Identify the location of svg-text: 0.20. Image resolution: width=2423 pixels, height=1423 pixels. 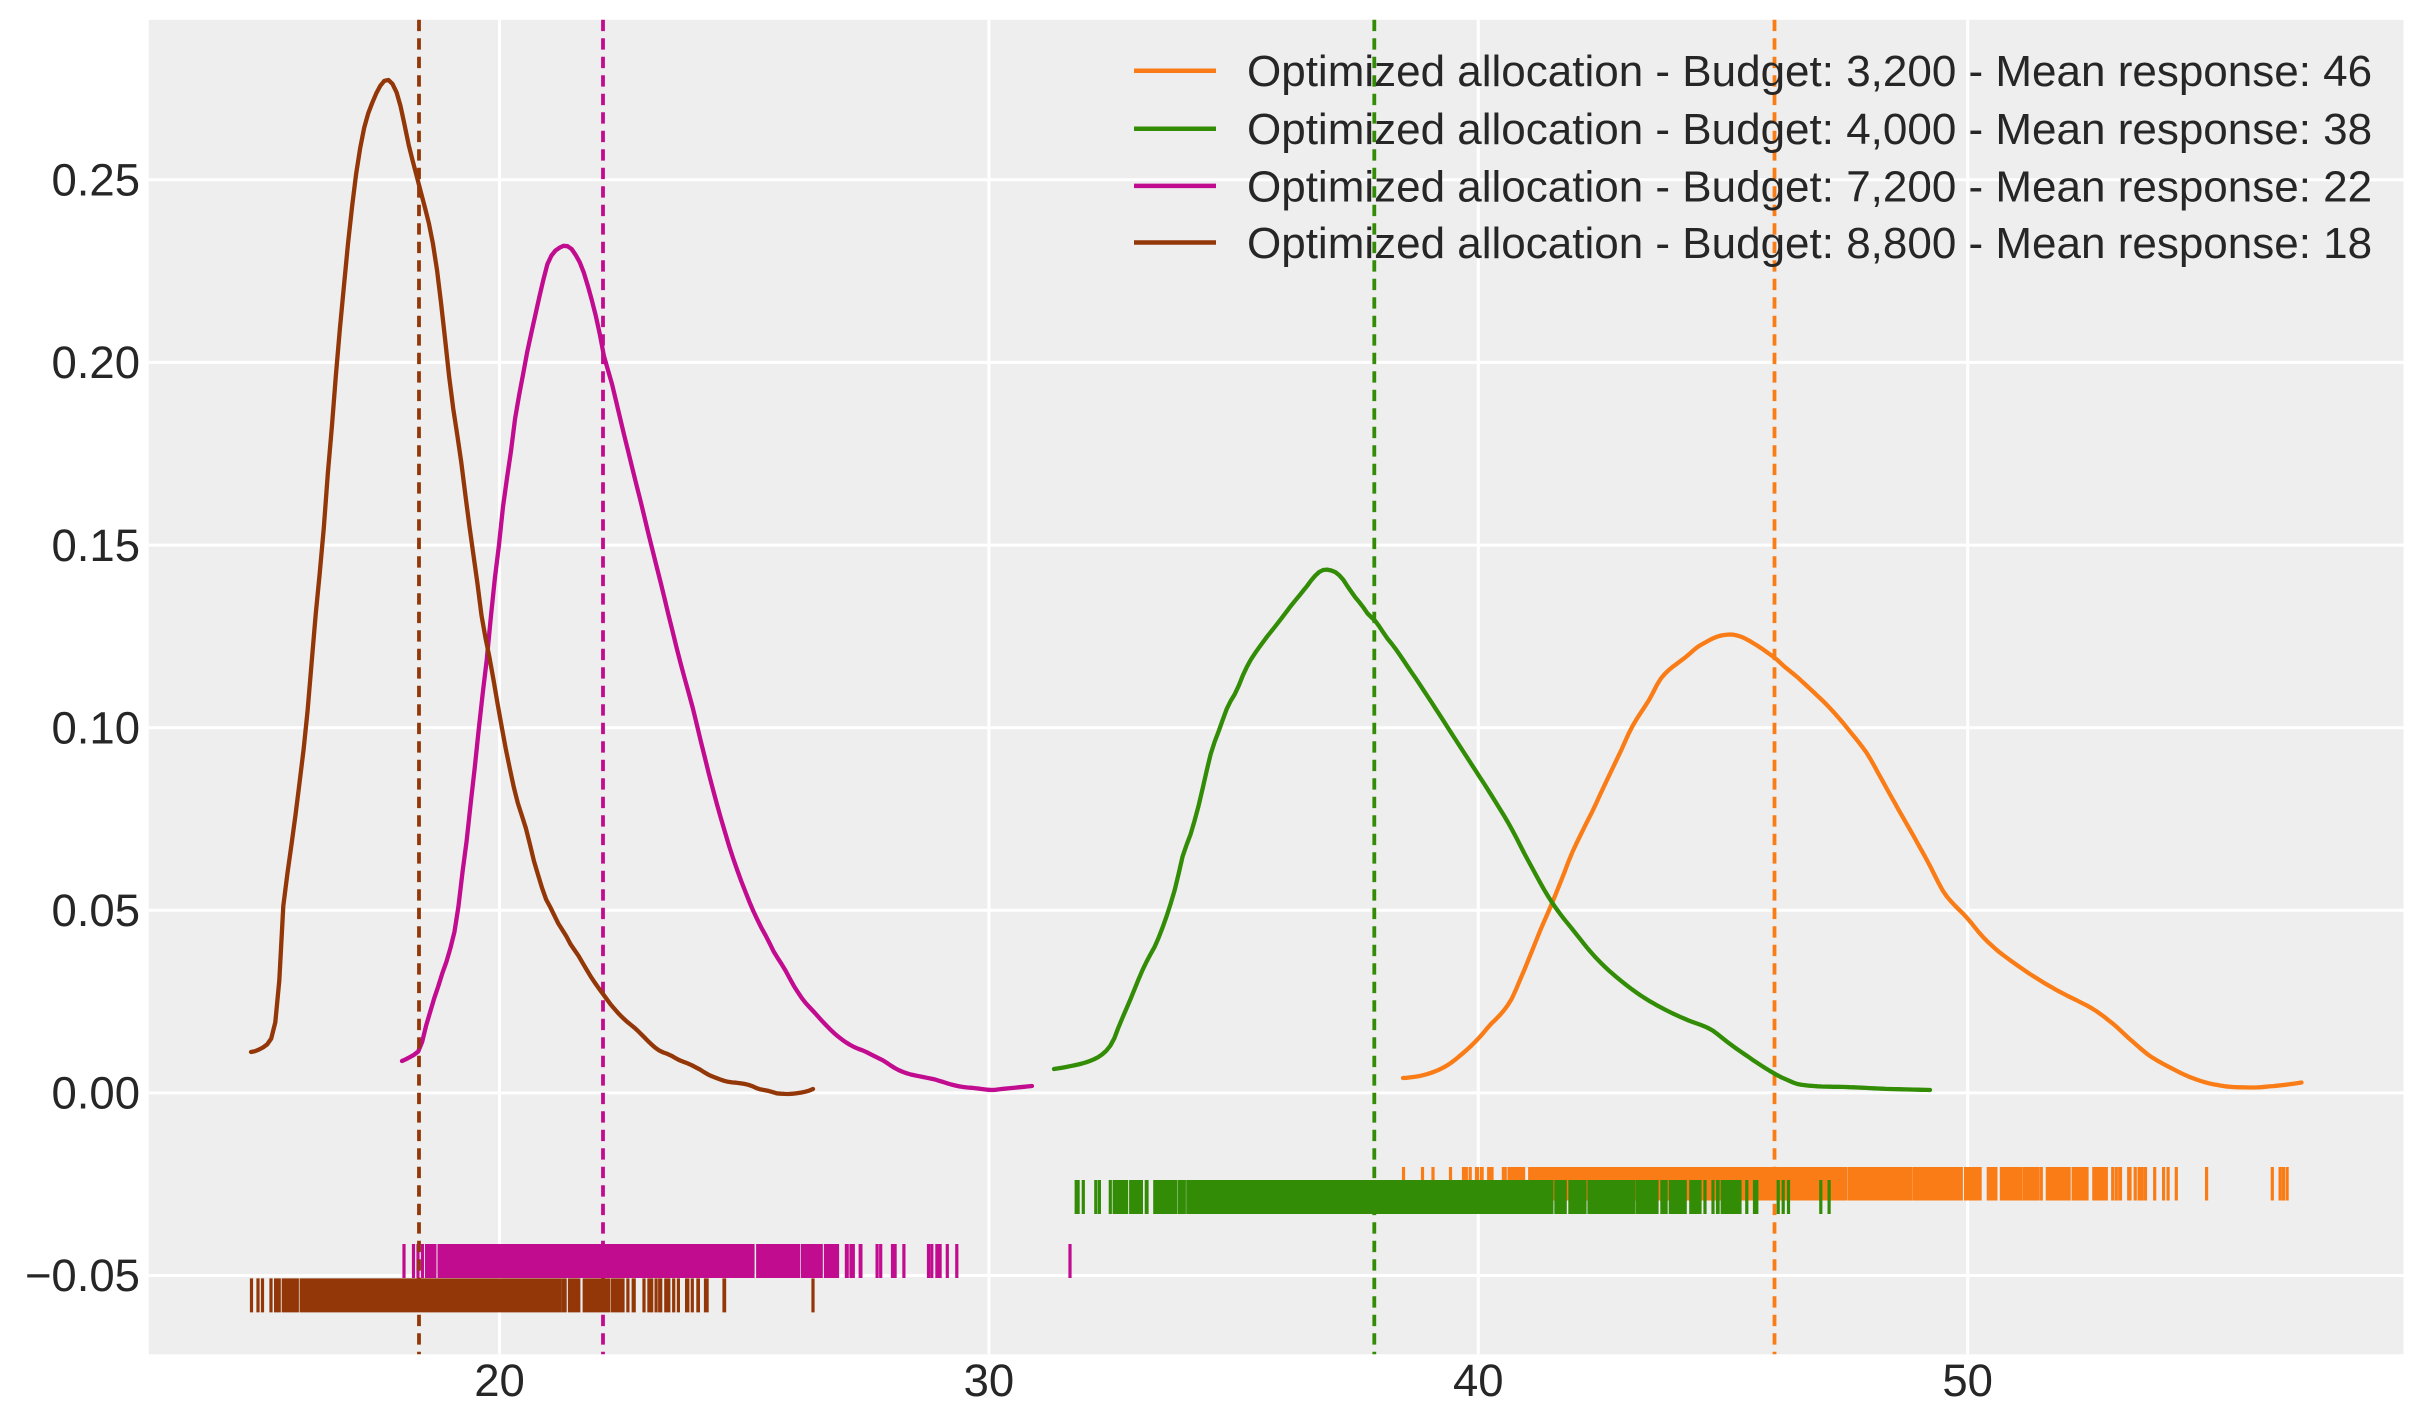
(95, 362).